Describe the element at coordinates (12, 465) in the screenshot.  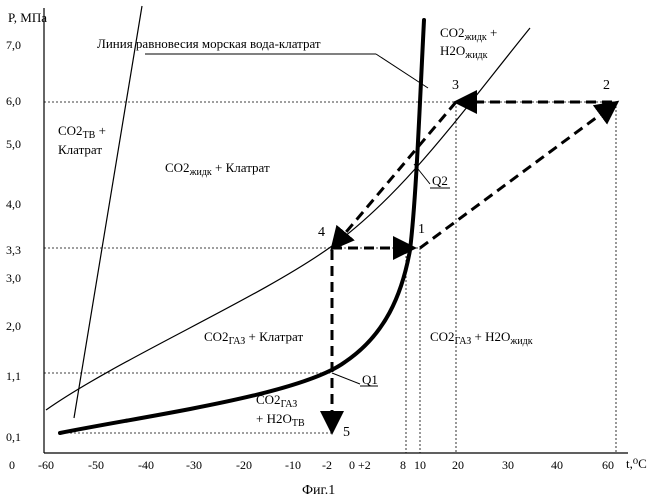
I see `x-origin-label: 0` at that location.